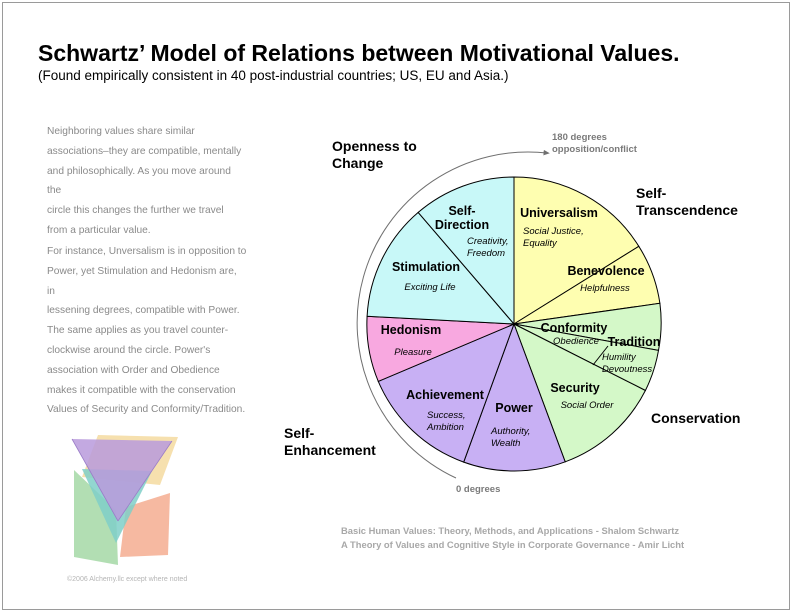 The width and height of the screenshot is (794, 614). I want to click on value-name-achievement: Achievement, so click(445, 395).